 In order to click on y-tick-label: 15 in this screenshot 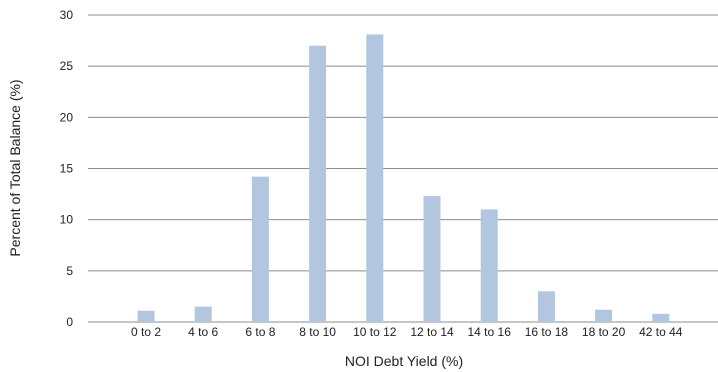, I will do `click(67, 169)`.